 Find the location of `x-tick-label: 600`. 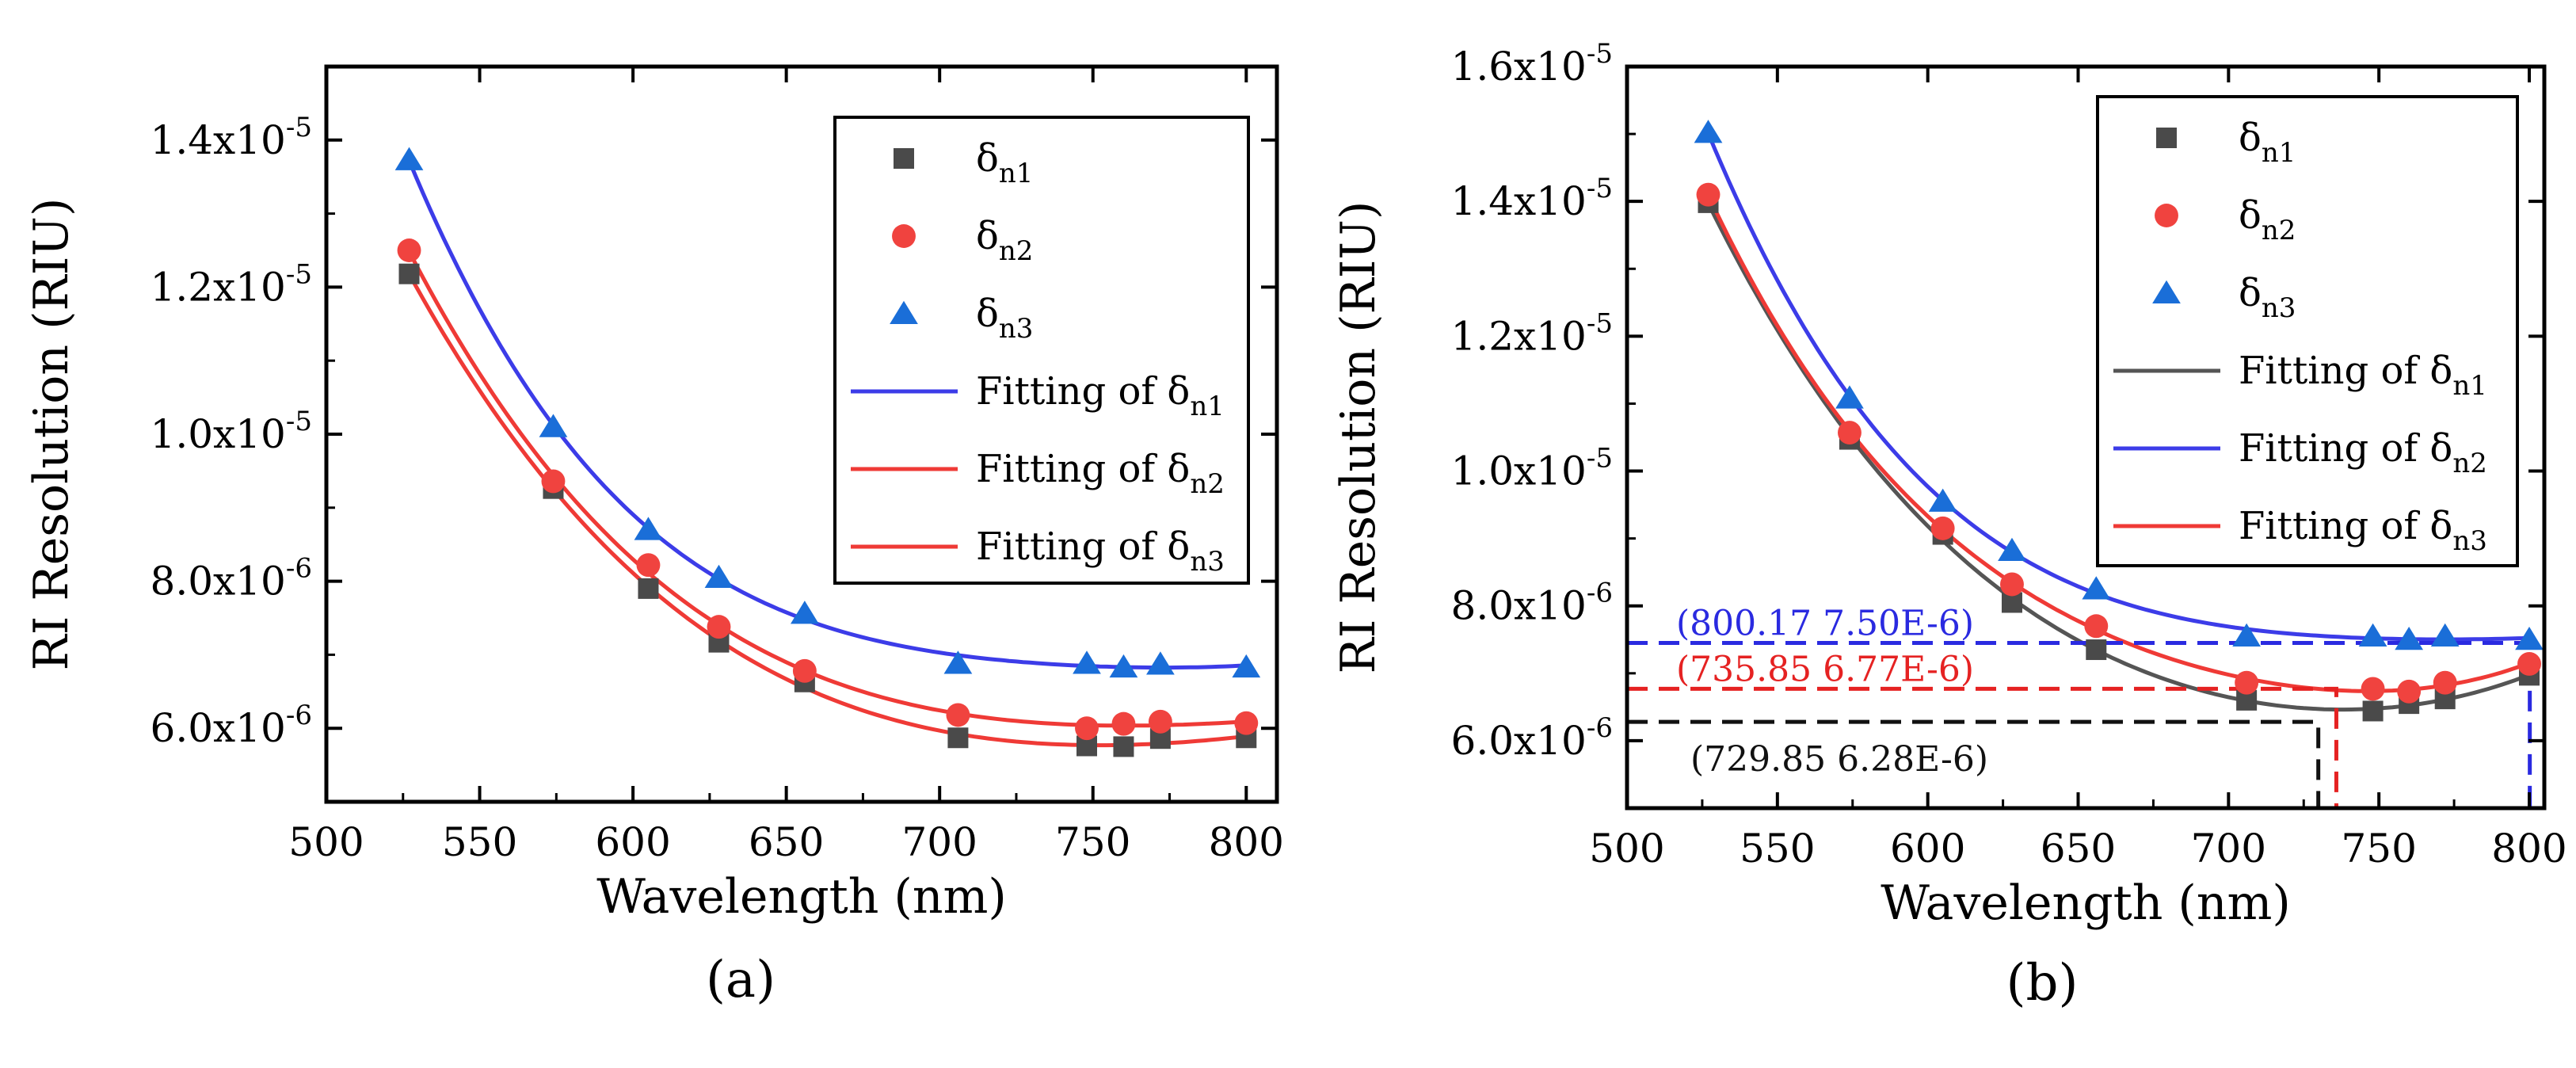

x-tick-label: 600 is located at coordinates (1928, 849).